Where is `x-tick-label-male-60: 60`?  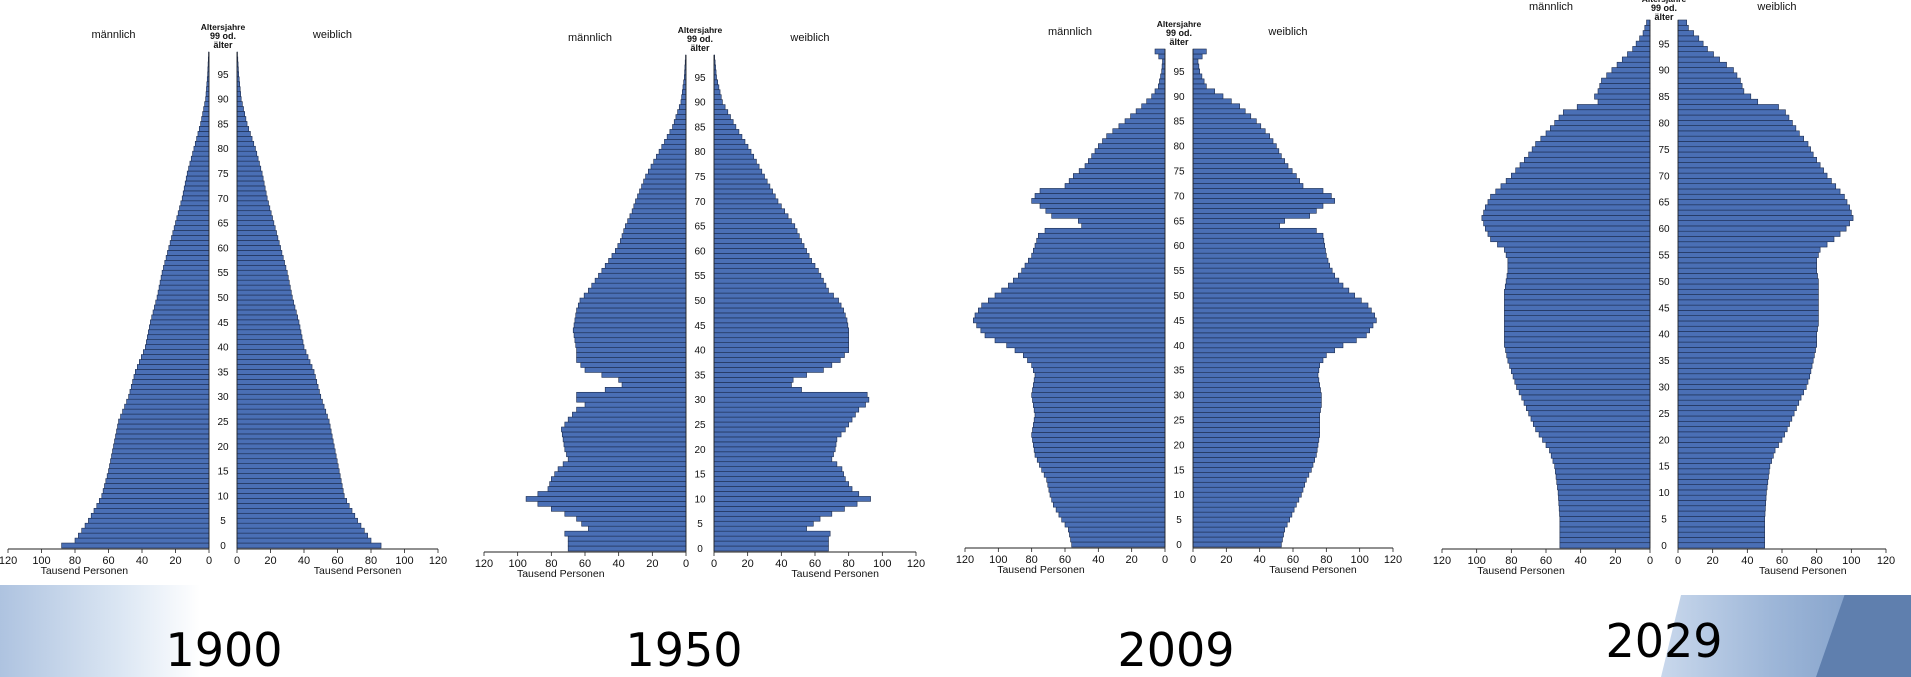 x-tick-label-male-60: 60 is located at coordinates (585, 564).